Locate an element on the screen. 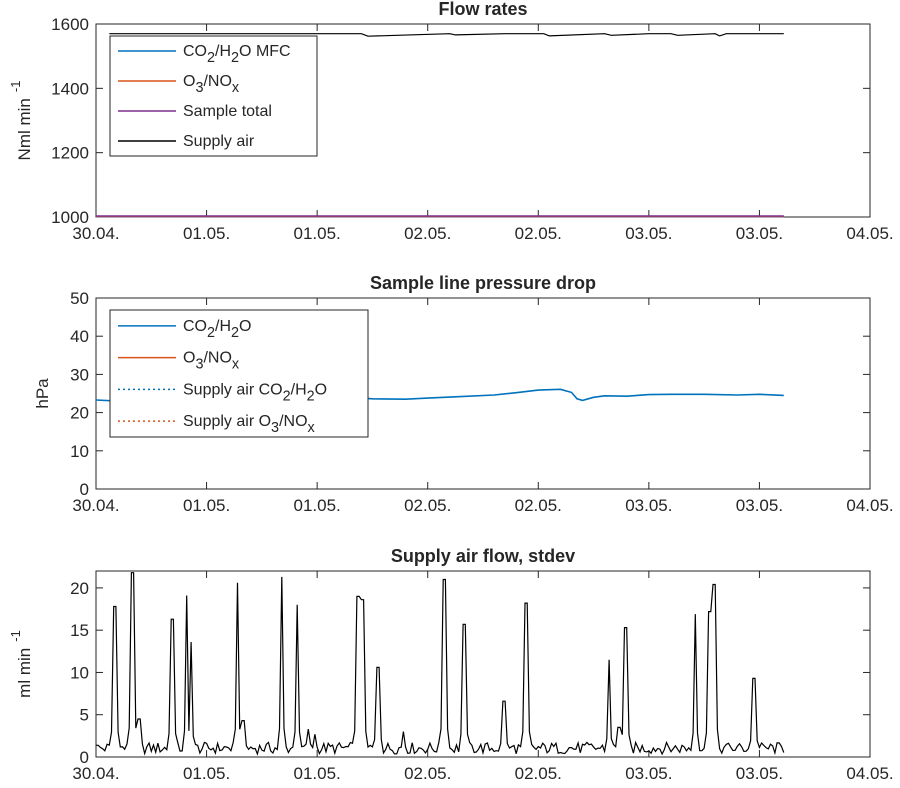 This screenshot has height=788, width=900. y-tick-label: 40 is located at coordinates (79, 336).